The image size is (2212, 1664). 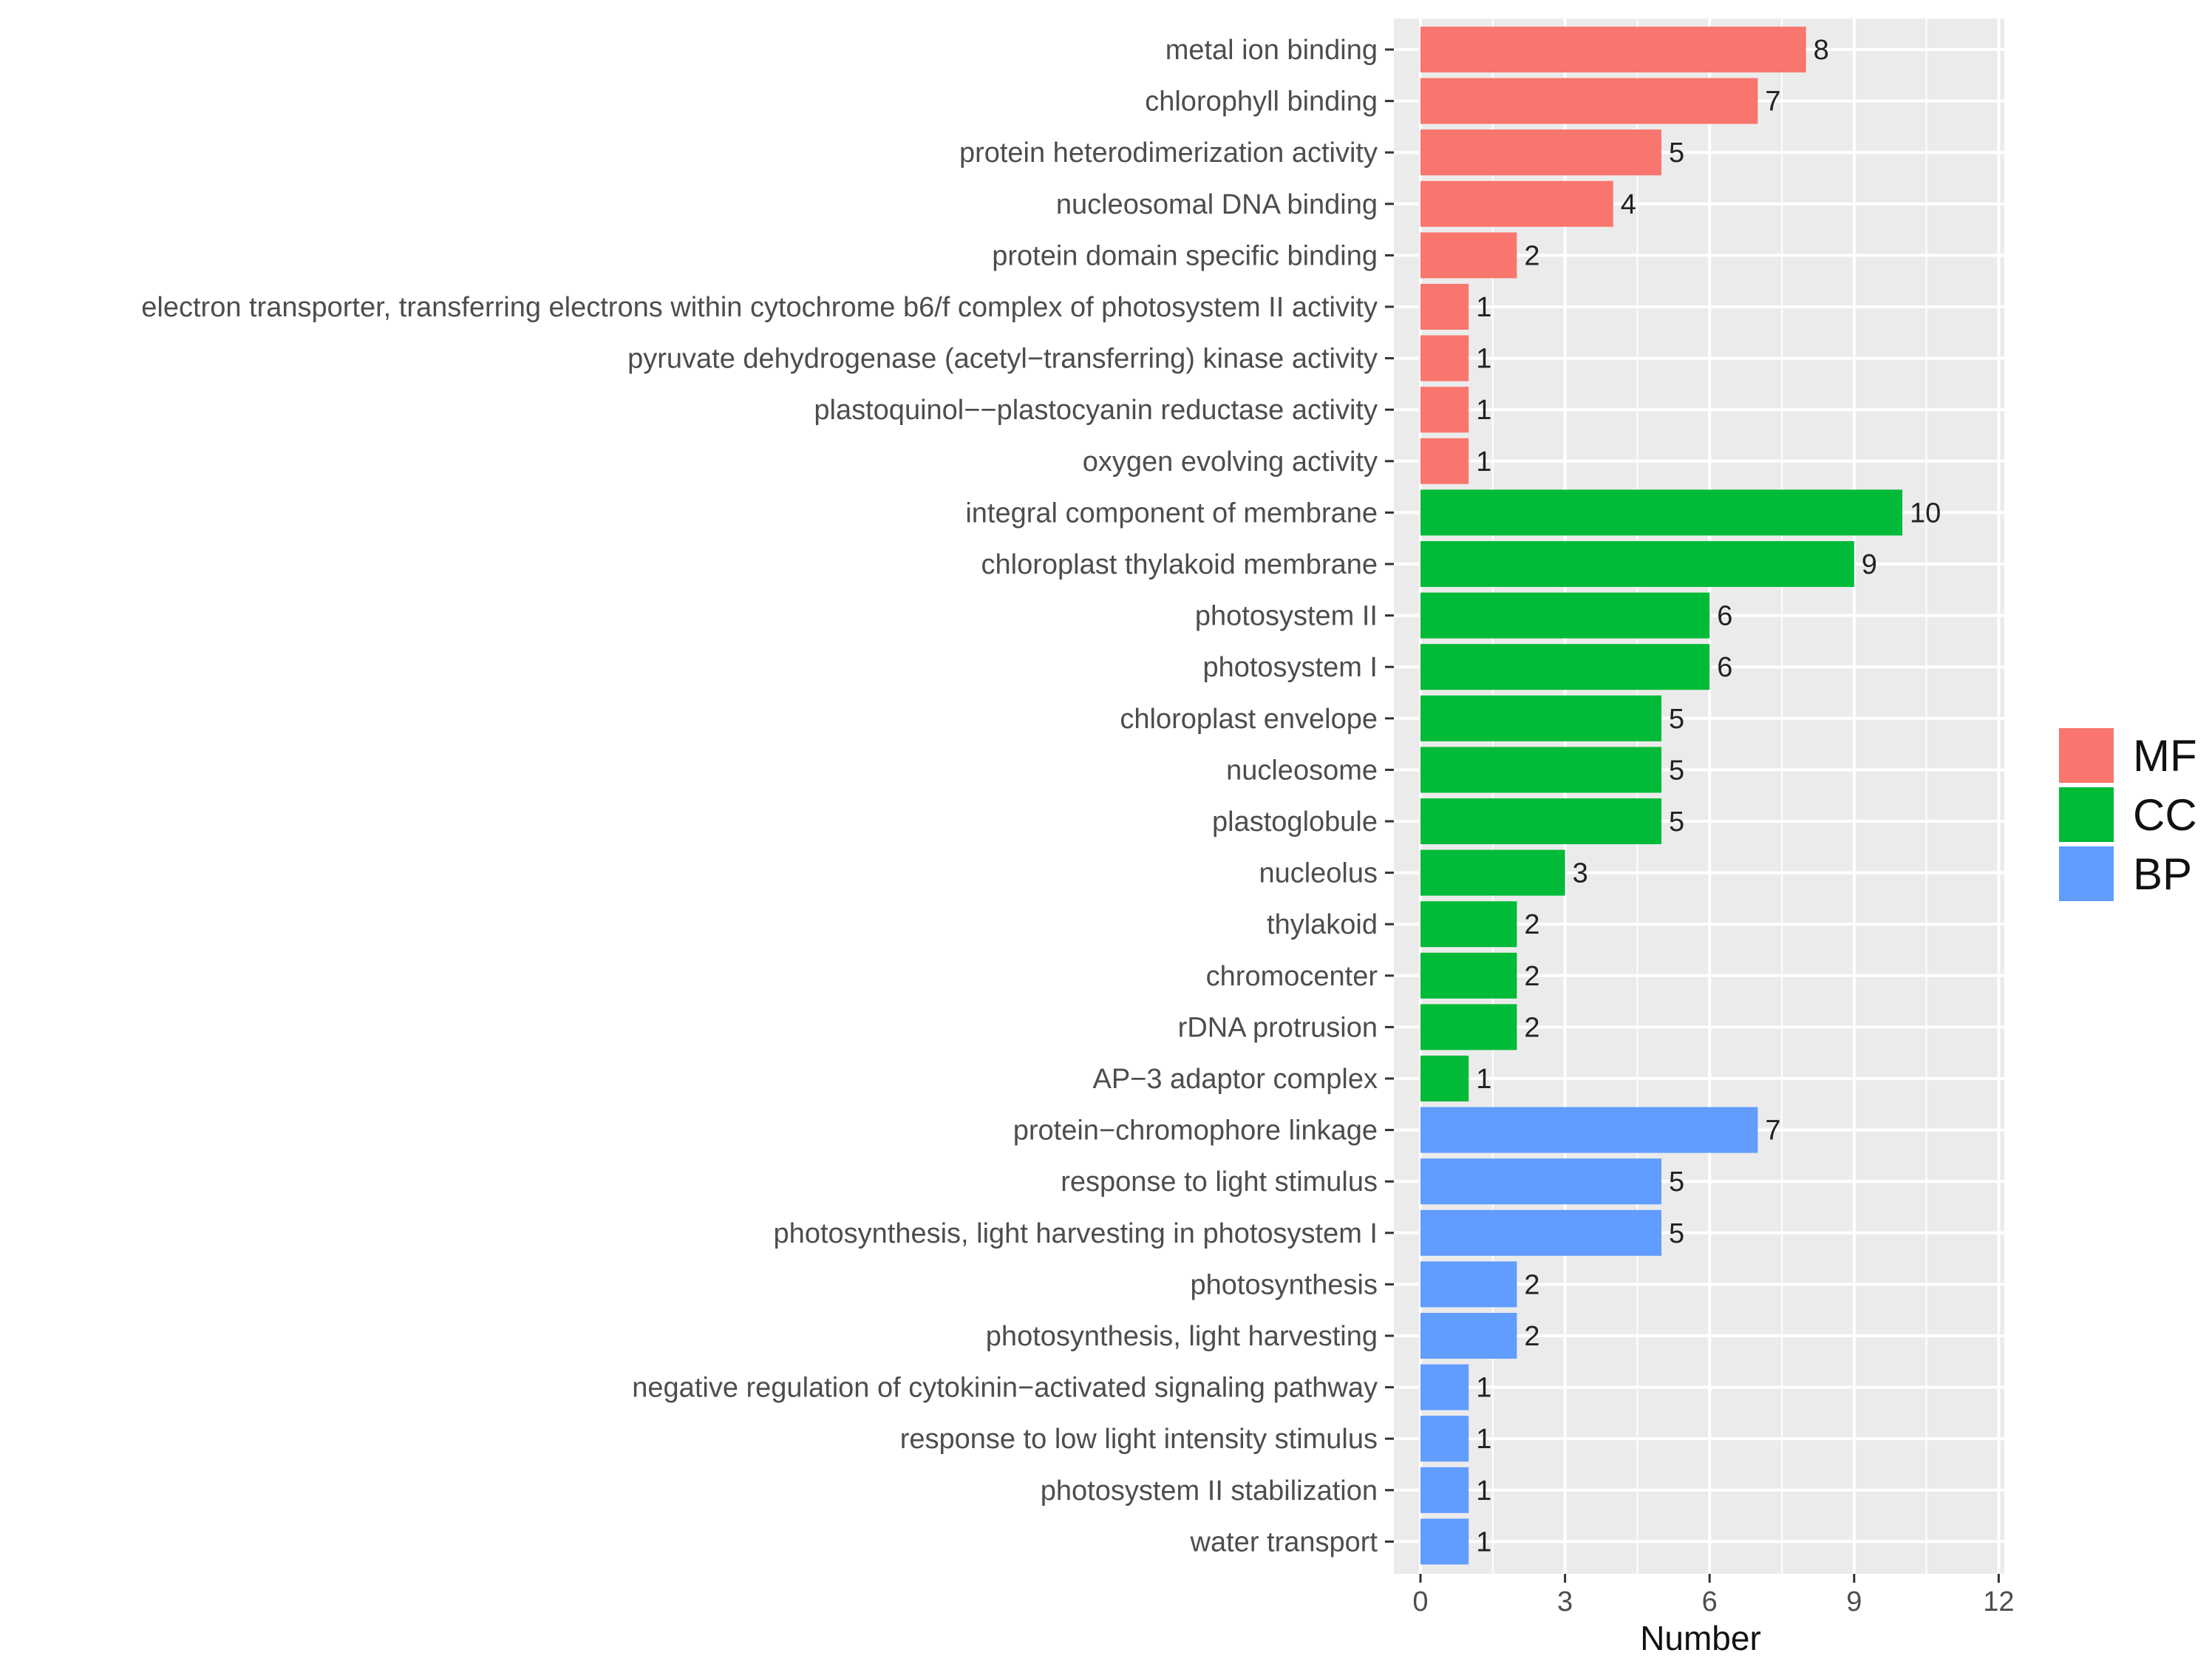 I want to click on category-label: plastoglobule, so click(x=1295, y=822).